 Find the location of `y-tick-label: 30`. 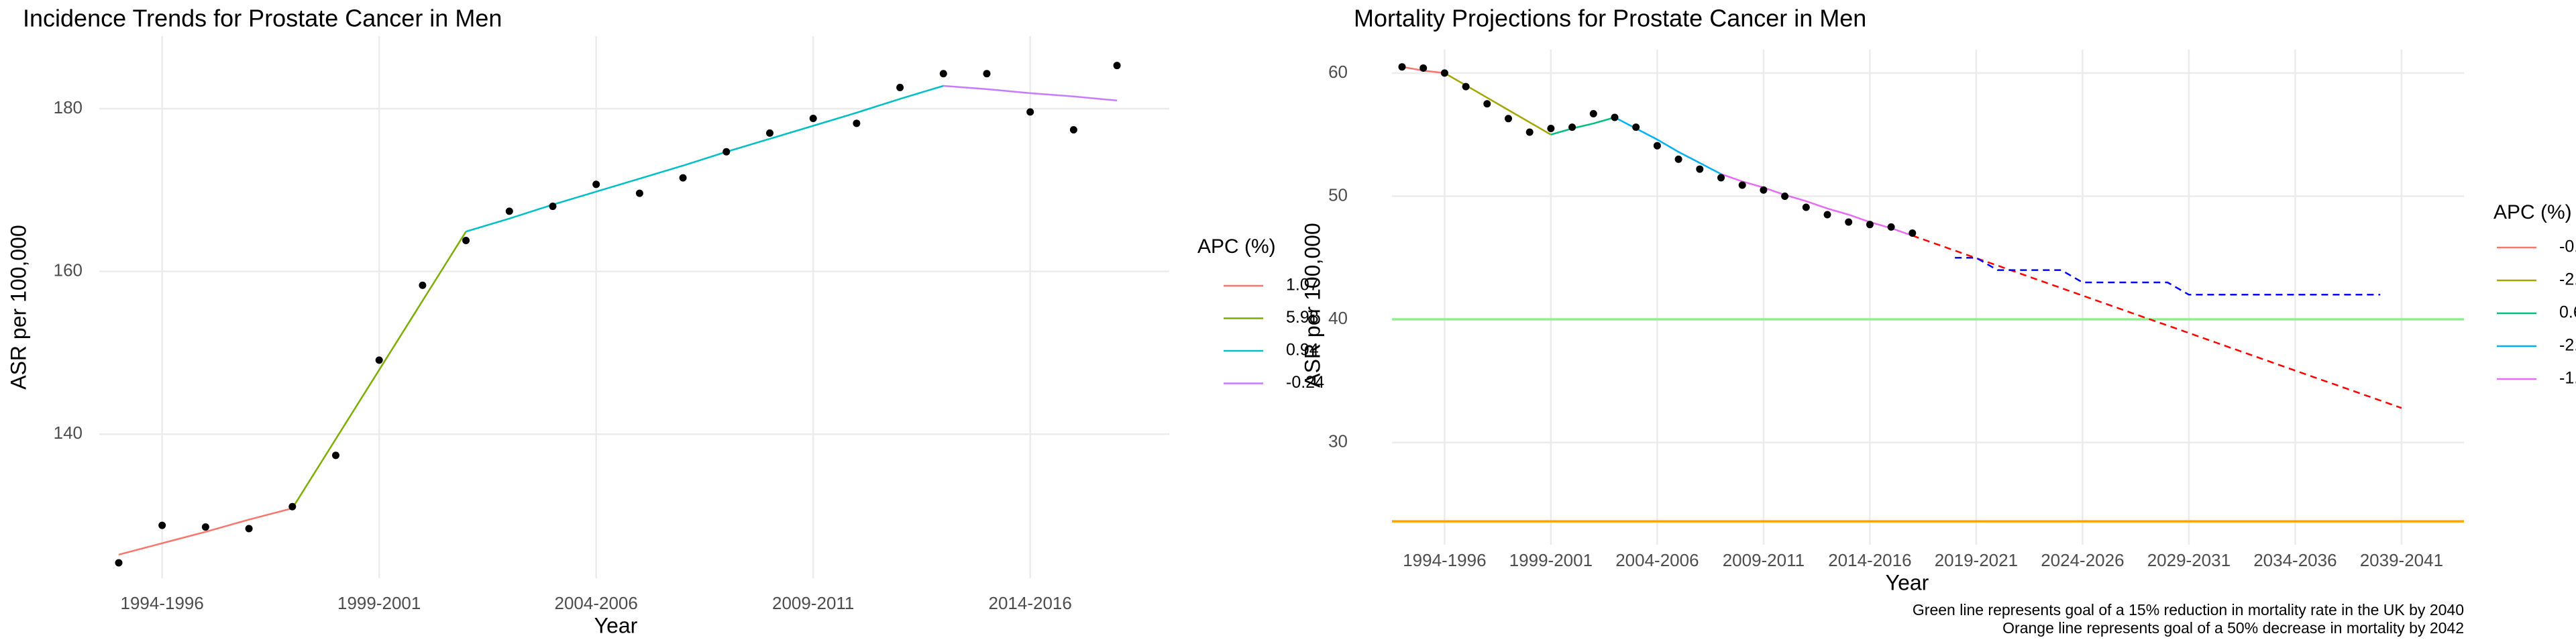

y-tick-label: 30 is located at coordinates (1338, 441).